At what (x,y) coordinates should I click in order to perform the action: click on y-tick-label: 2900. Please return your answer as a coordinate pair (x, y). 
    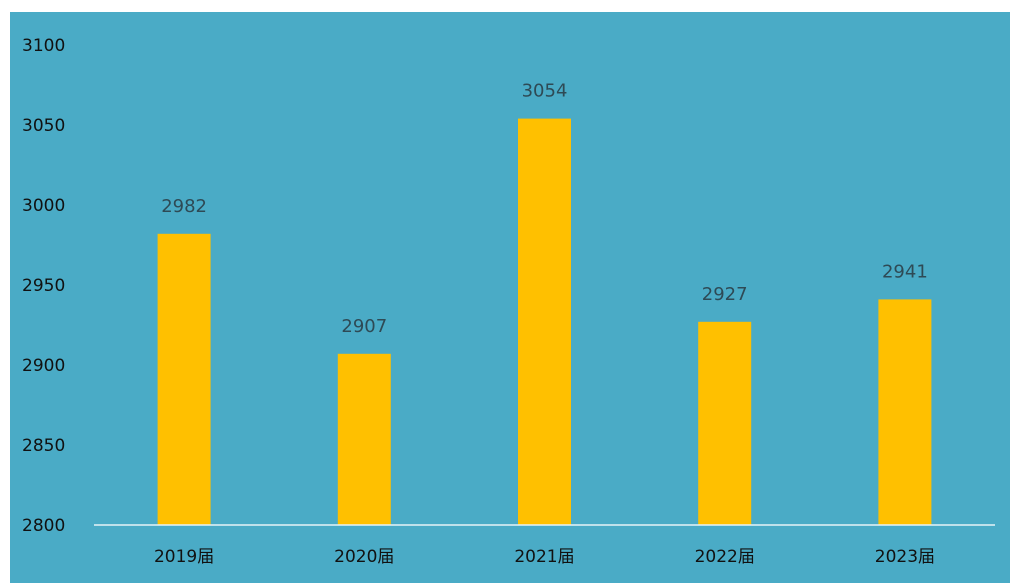
    Looking at the image, I should click on (43, 366).